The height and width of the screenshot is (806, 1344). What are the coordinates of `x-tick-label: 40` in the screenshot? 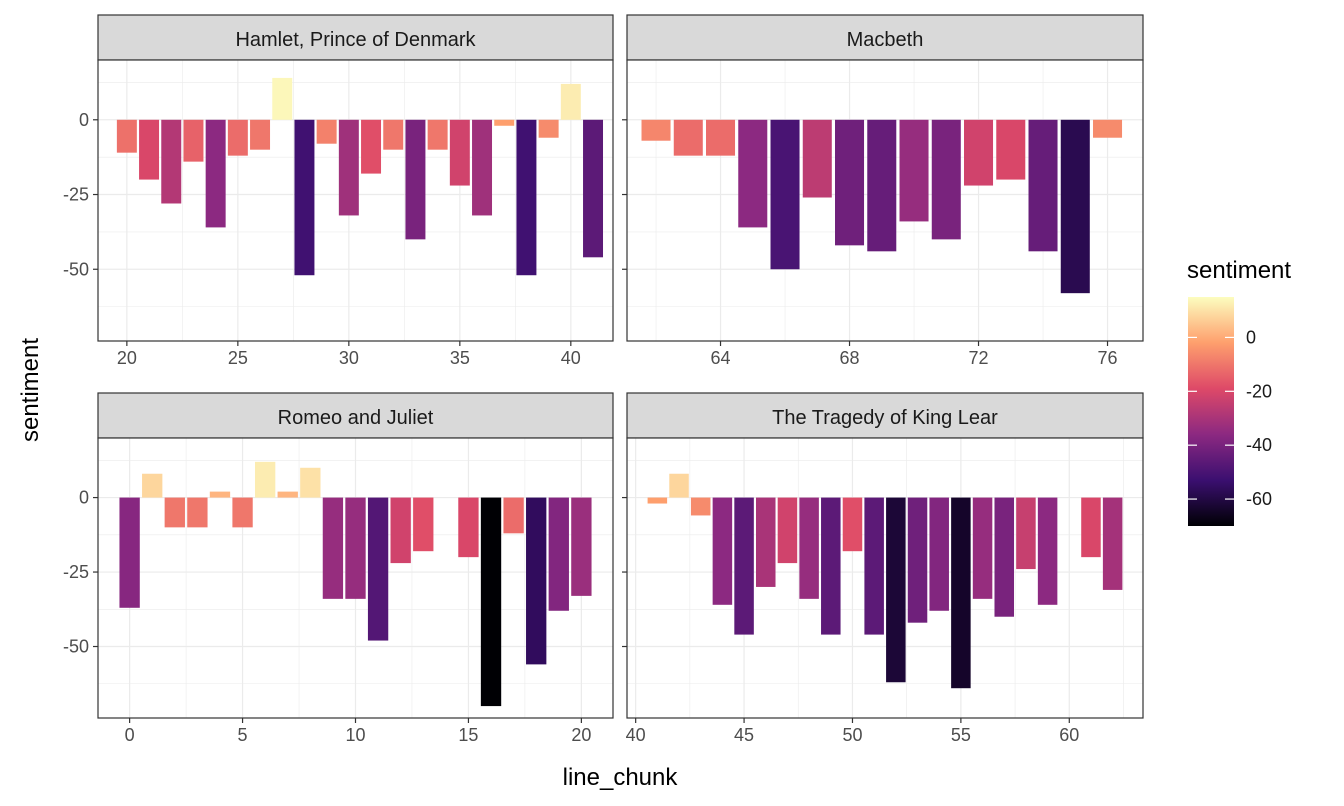 It's located at (636, 735).